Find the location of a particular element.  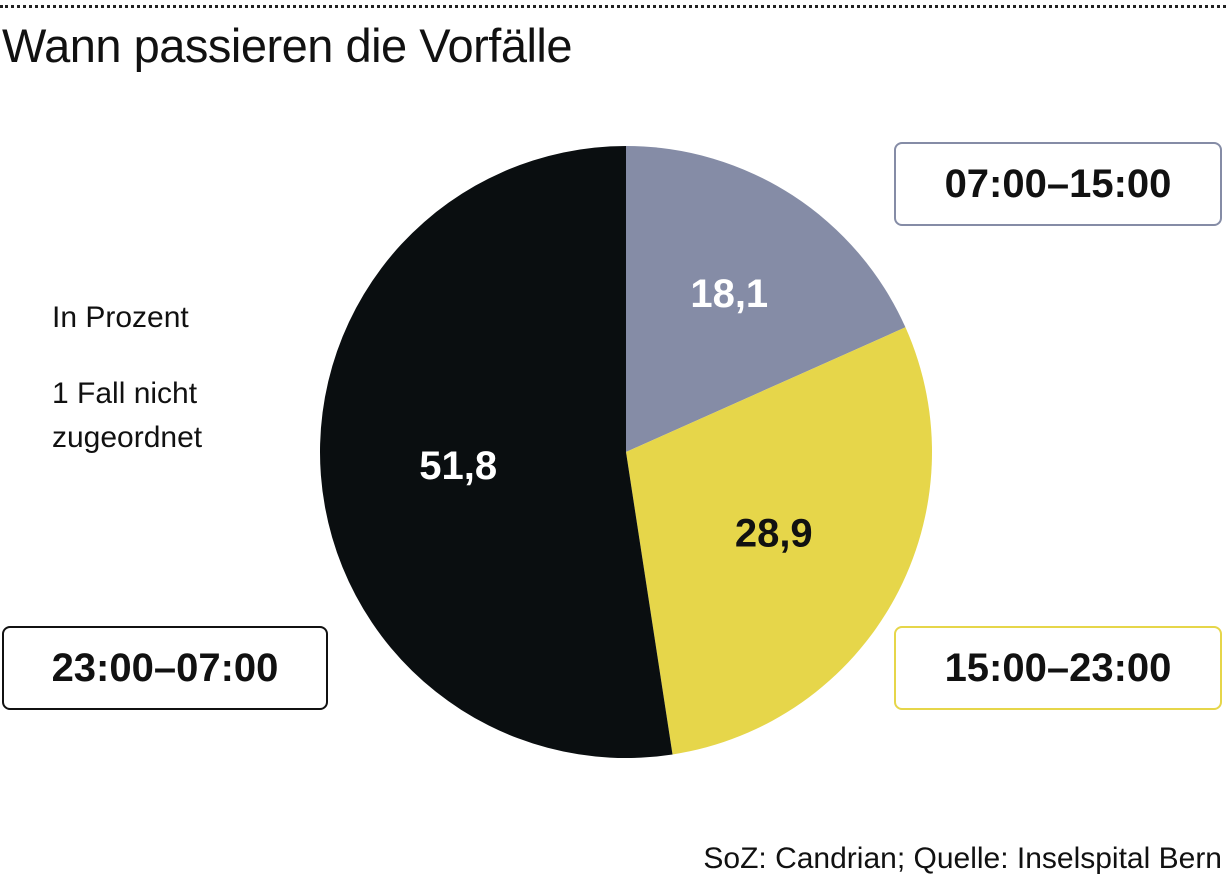

legend-box-evening: 15:00–23:00 is located at coordinates (1058, 668).